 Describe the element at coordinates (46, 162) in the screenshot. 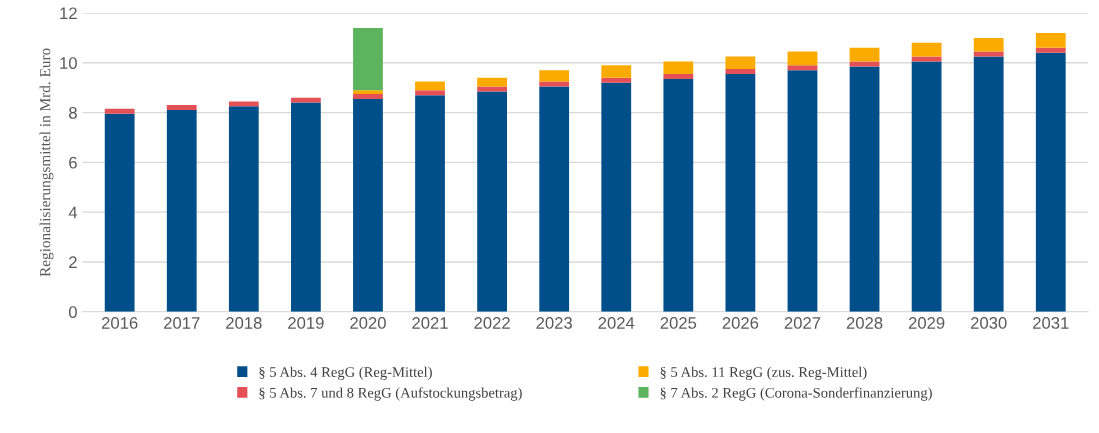

I see `y-axis-title: Regionalisierungsmittel in Mrd. Euro` at that location.